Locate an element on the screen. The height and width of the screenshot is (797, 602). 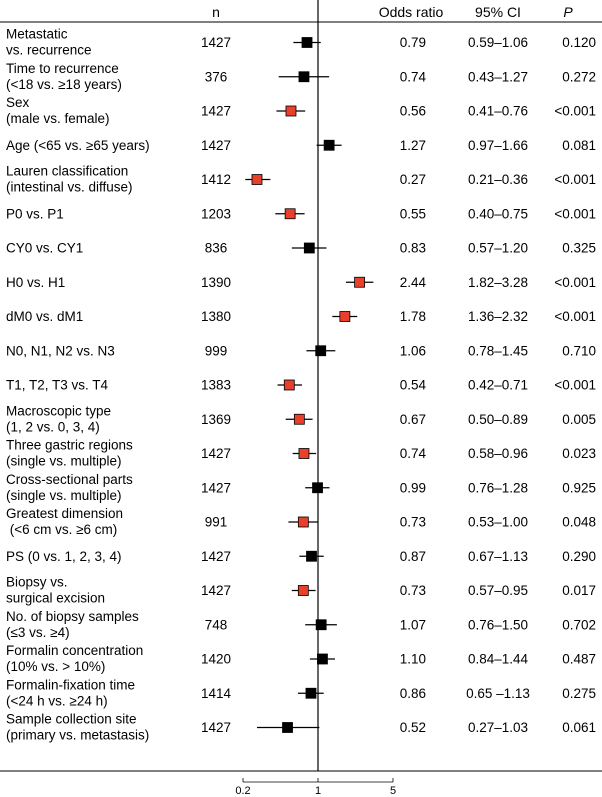
row-p-value: 0.005 is located at coordinates (579, 419).